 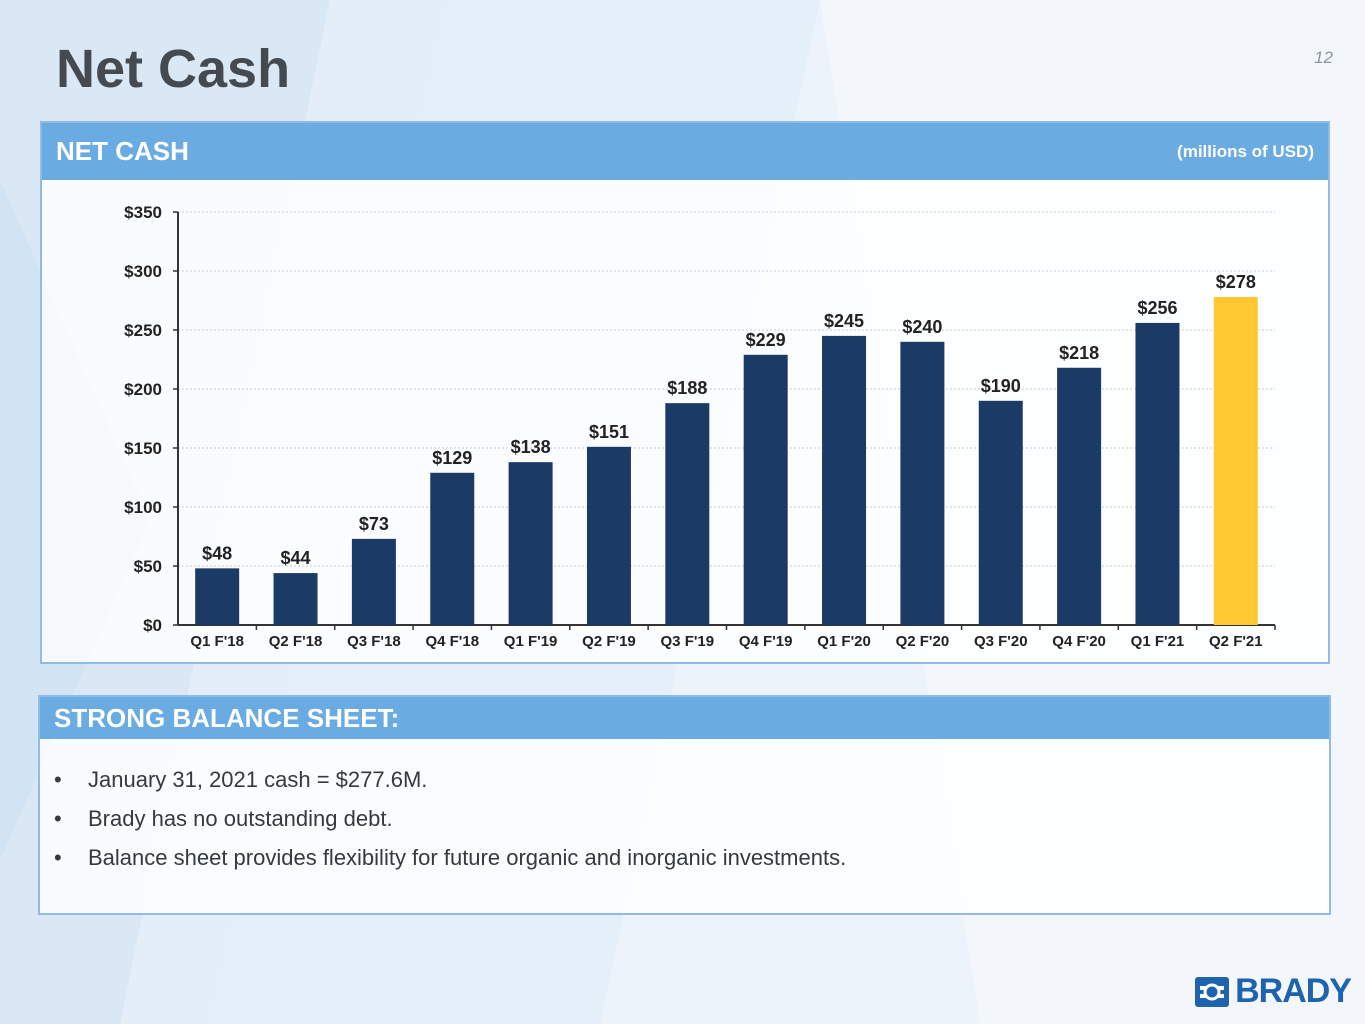 I want to click on data-label: $245, so click(x=844, y=321).